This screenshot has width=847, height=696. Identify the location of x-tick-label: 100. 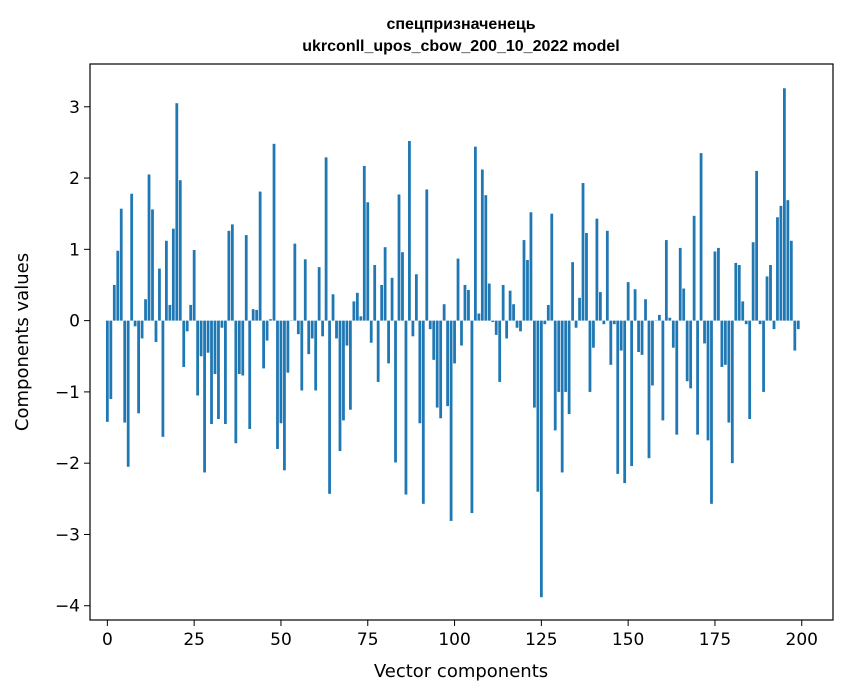
(454, 640).